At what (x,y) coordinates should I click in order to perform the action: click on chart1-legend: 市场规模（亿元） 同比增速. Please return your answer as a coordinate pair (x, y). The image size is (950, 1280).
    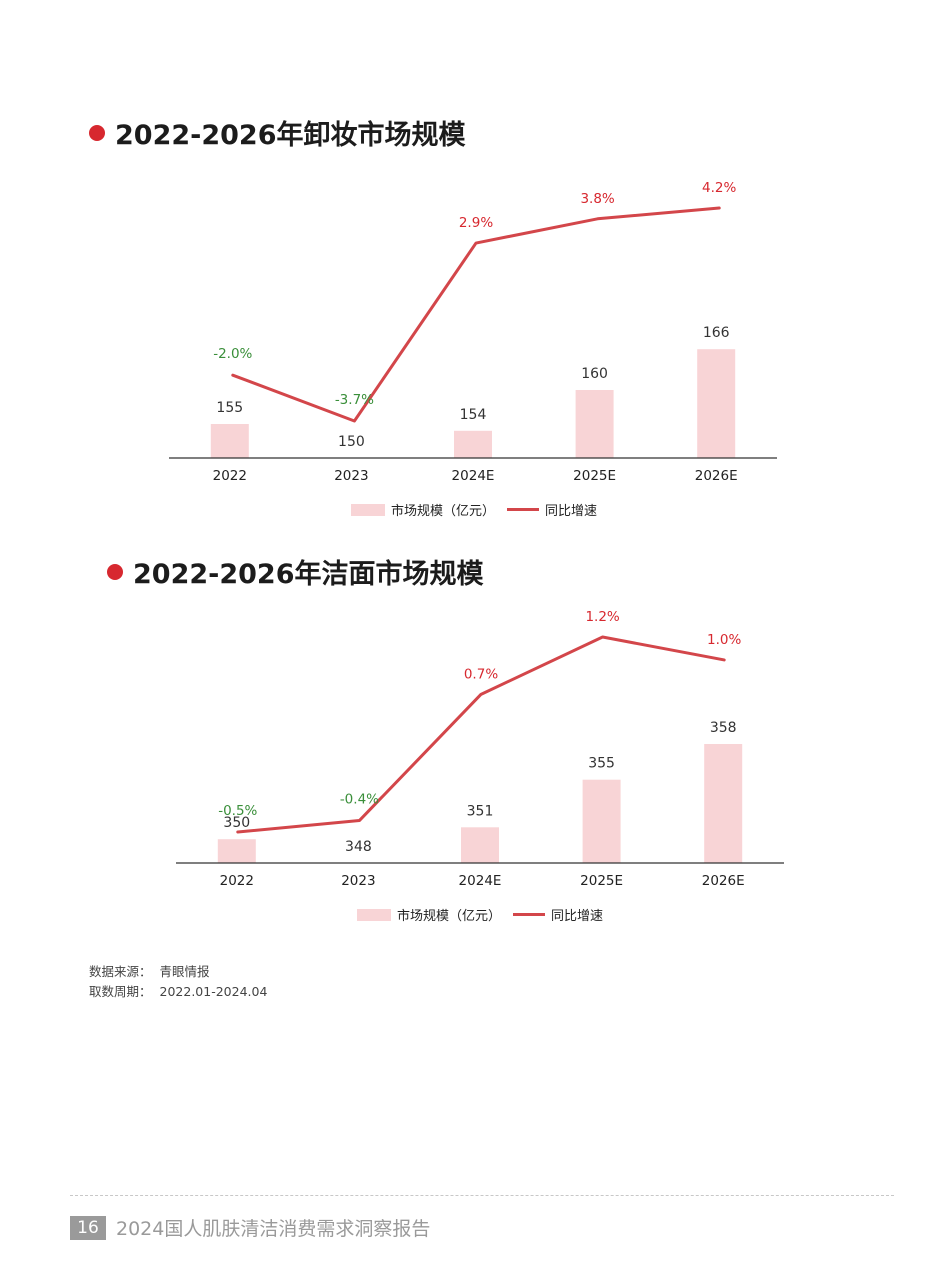
    Looking at the image, I should click on (474, 509).